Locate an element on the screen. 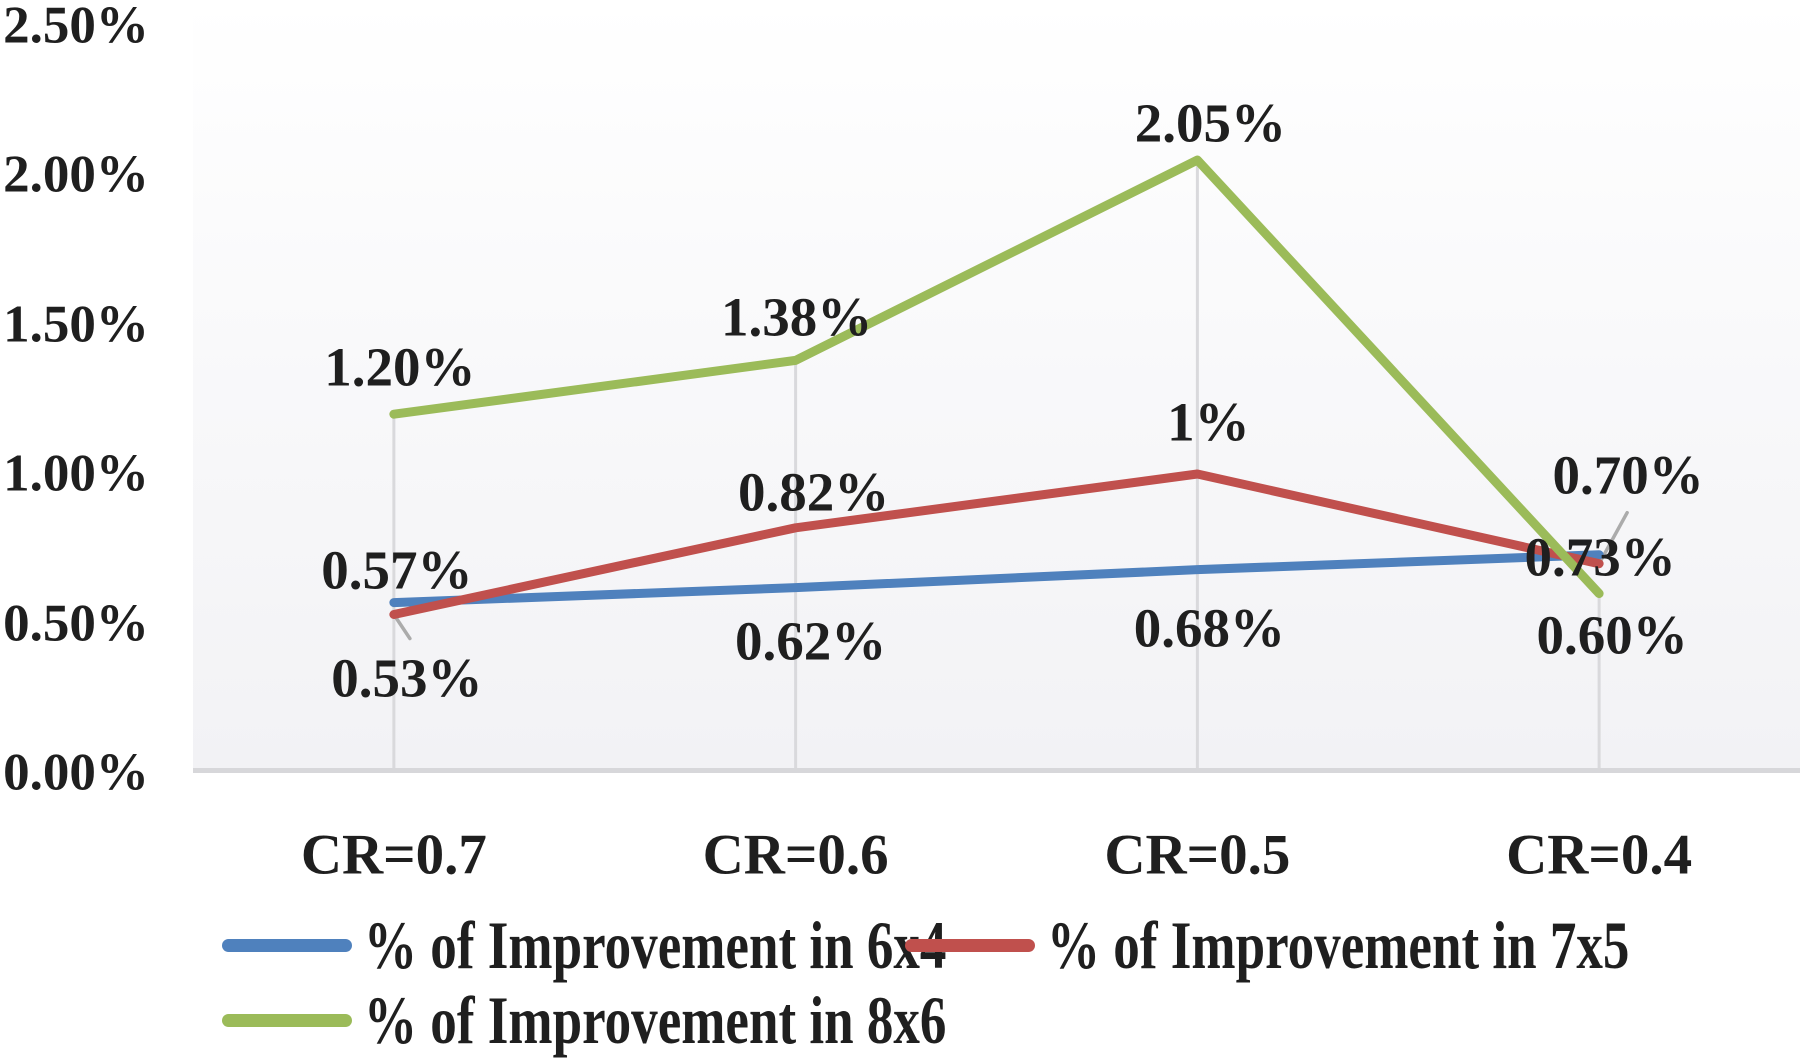  legend-item-8x6: % of Improvement in 8x6 is located at coordinates (666, 1020).